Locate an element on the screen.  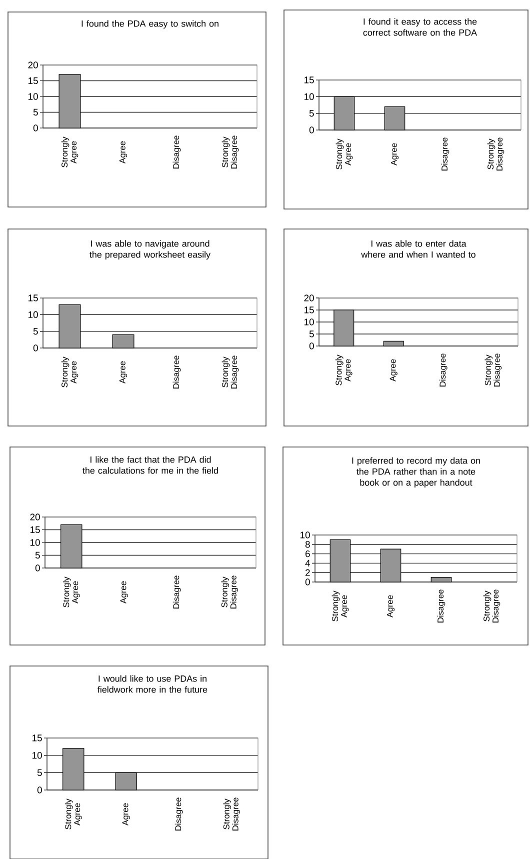
y-tick-label: 8 is located at coordinates (307, 544).